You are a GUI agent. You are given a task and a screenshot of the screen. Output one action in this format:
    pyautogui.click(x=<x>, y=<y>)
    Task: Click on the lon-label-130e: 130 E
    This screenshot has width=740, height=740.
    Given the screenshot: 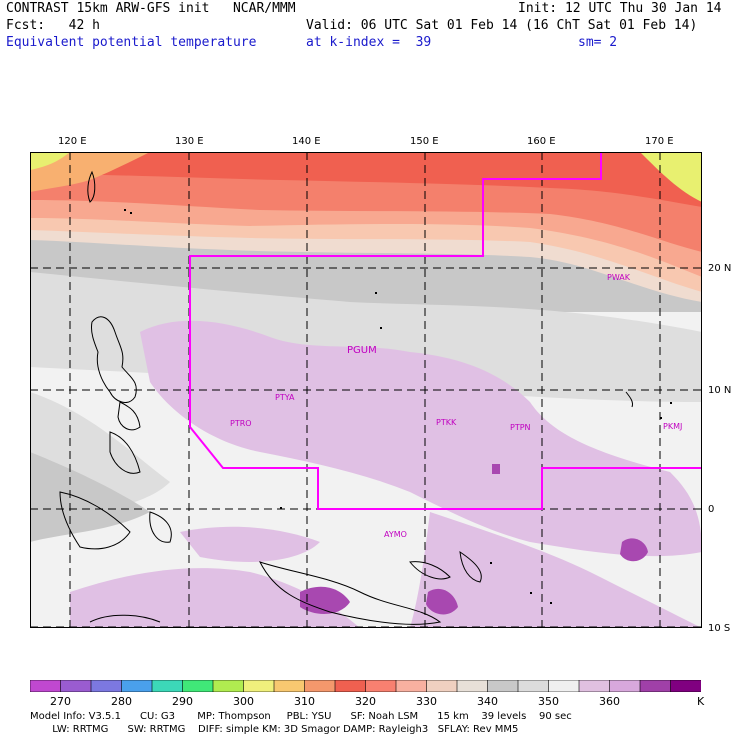 What is the action you would take?
    pyautogui.click(x=189, y=141)
    